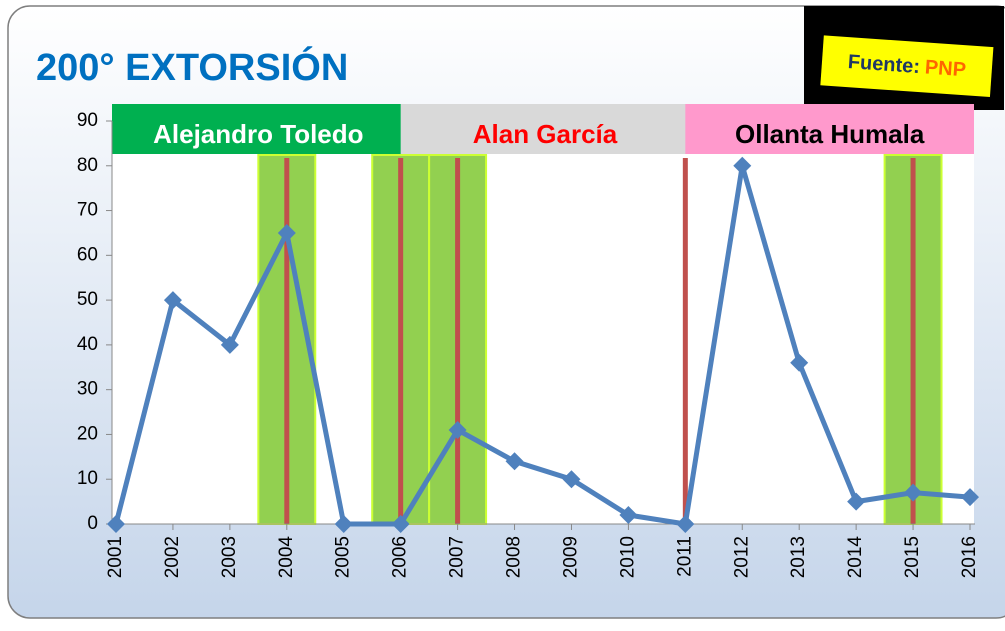  I want to click on y-tick-label: 50, so click(87, 299).